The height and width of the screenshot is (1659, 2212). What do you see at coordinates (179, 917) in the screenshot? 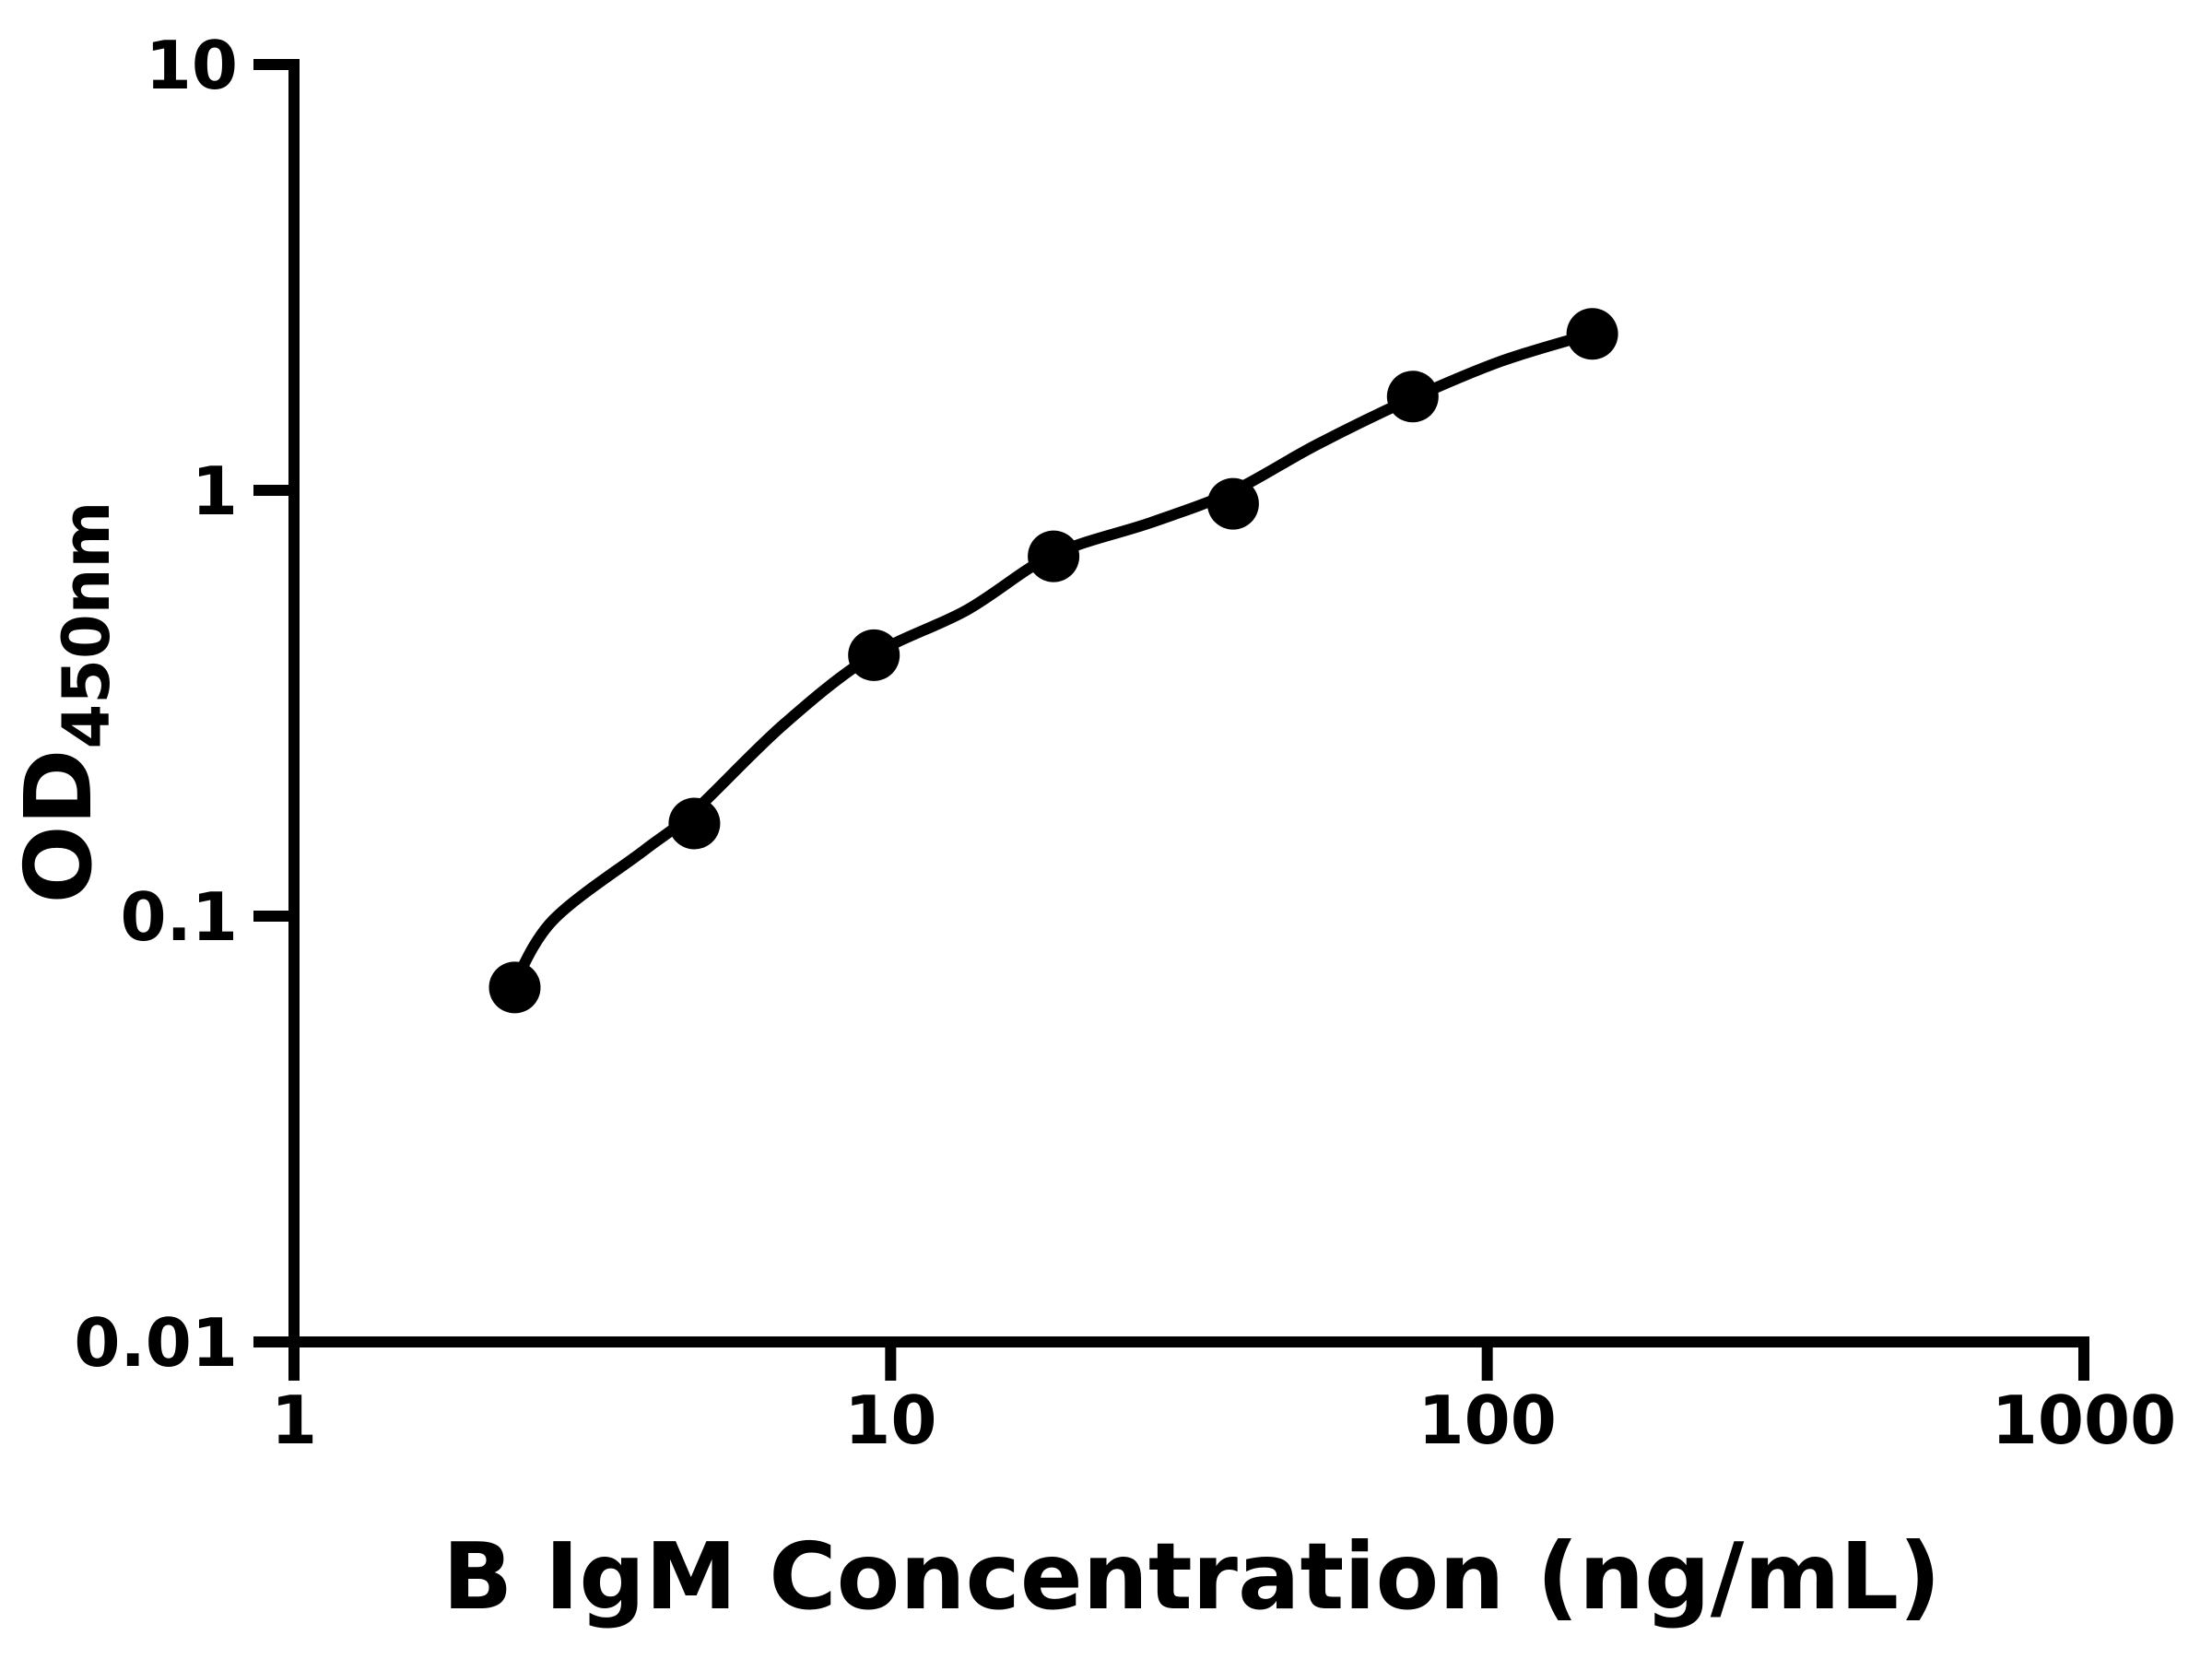
I see `y-tick-label: 0.1` at bounding box center [179, 917].